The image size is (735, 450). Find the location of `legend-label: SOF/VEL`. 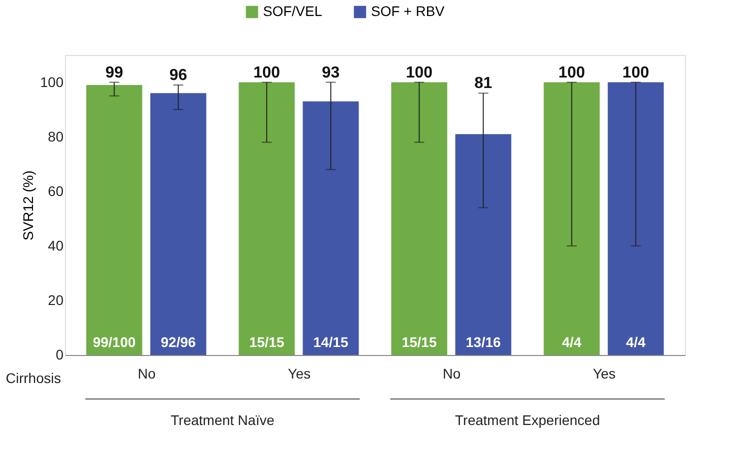

legend-label: SOF/VEL is located at coordinates (292, 11).